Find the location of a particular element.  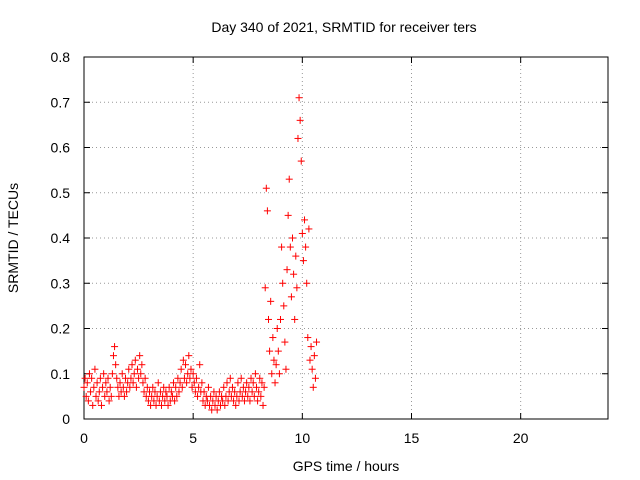

y-tick-label: 0.2 is located at coordinates (61, 329).